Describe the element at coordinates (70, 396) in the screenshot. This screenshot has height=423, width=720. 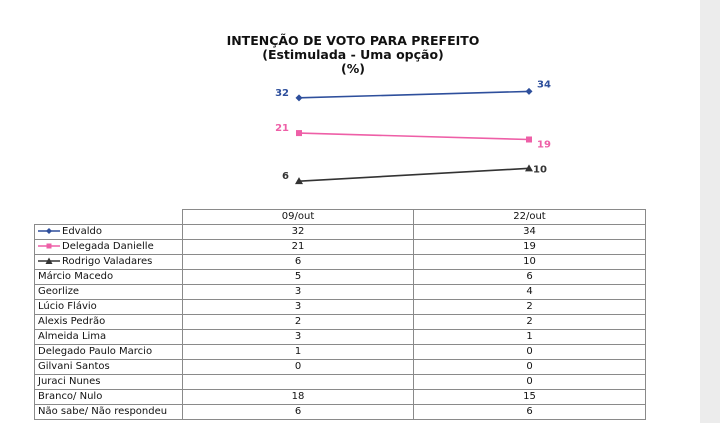
I see `table-row-name: Branco/ Nulo` at that location.